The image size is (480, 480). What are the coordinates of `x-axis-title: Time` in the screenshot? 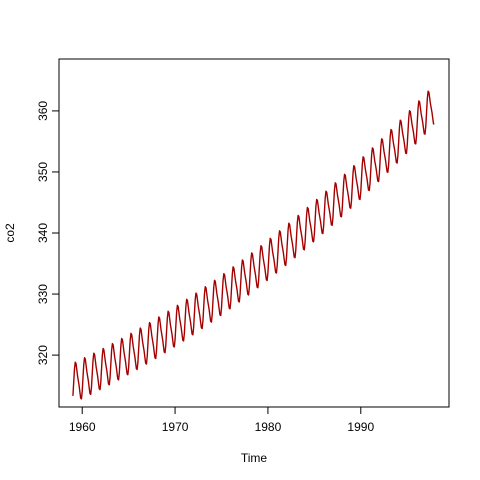 It's located at (254, 458).